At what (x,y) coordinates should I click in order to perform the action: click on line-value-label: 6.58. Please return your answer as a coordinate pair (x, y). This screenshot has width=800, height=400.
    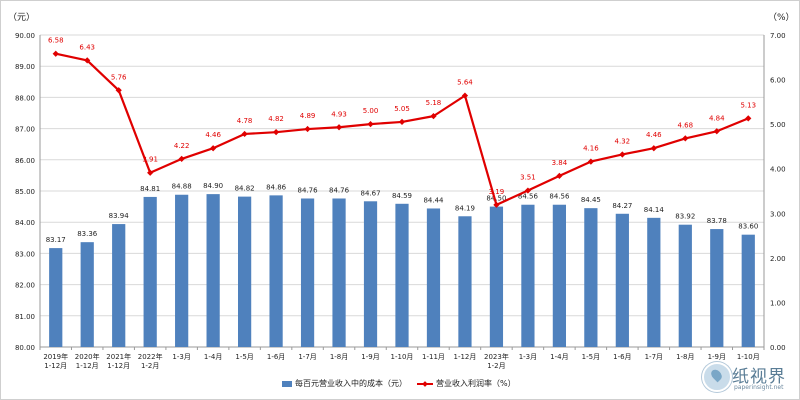
    Looking at the image, I should click on (56, 41).